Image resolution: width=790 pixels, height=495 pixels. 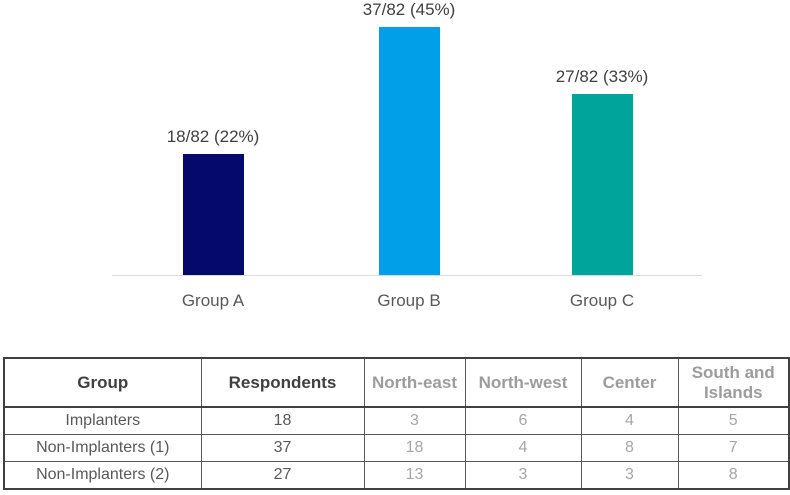 What do you see at coordinates (629, 448) in the screenshot?
I see `cell-center: 8` at bounding box center [629, 448].